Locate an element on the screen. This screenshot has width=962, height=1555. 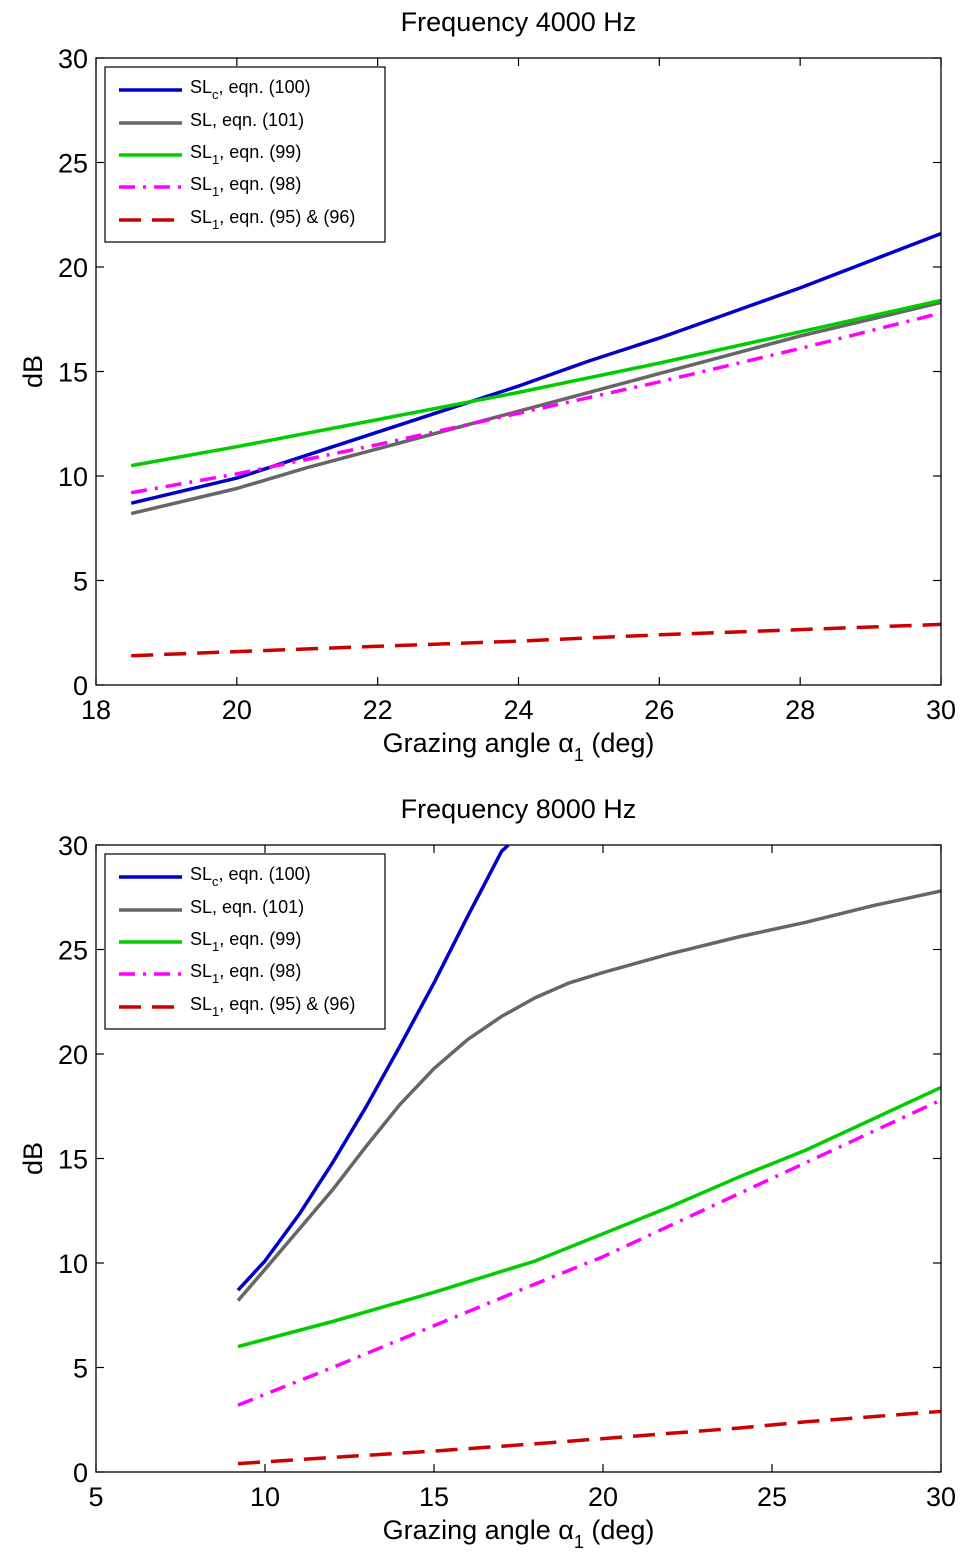
x-tick-label: 5 is located at coordinates (95, 1497).